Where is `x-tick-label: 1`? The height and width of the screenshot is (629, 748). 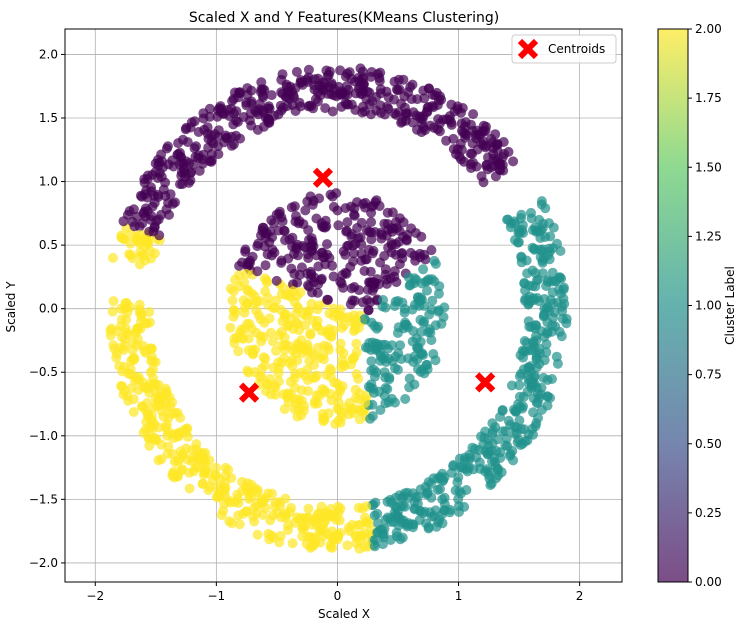 x-tick-label: 1 is located at coordinates (459, 596).